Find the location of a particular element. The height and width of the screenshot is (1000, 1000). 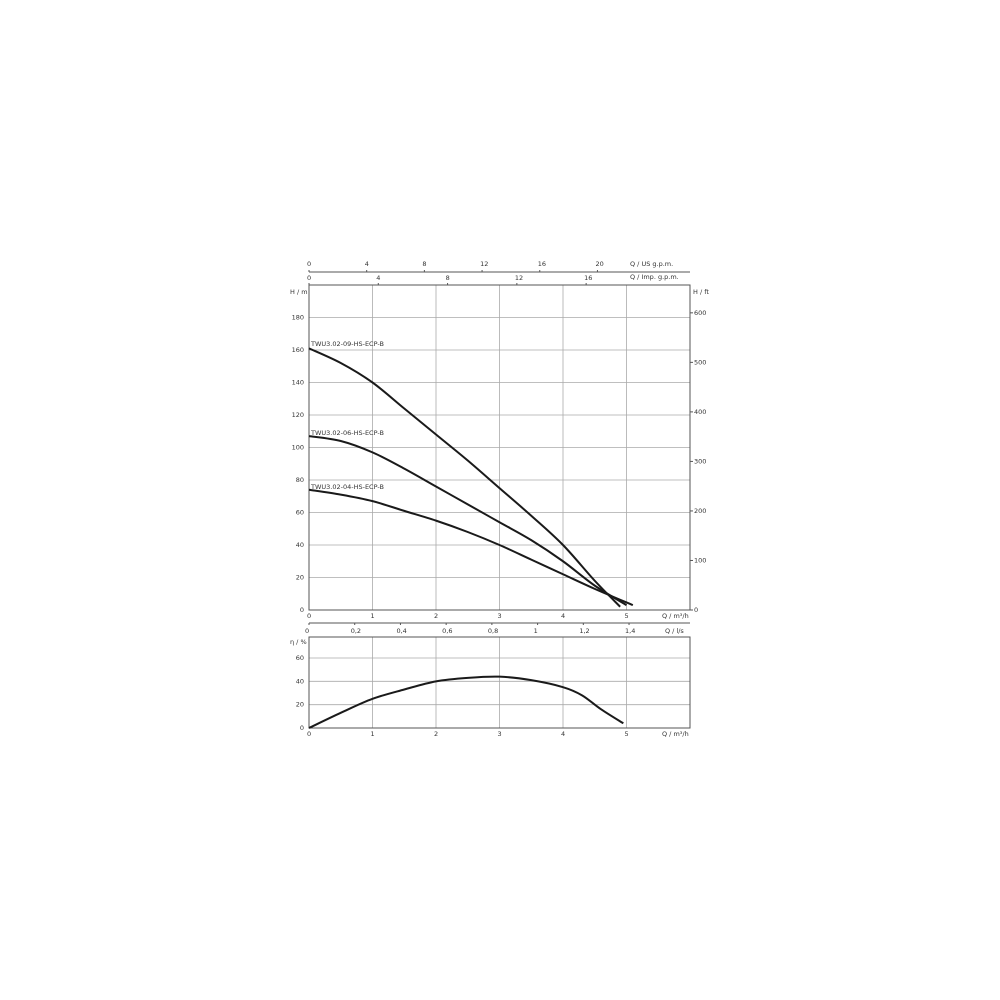

us-gpm-tick-label: 20 is located at coordinates (599, 264).